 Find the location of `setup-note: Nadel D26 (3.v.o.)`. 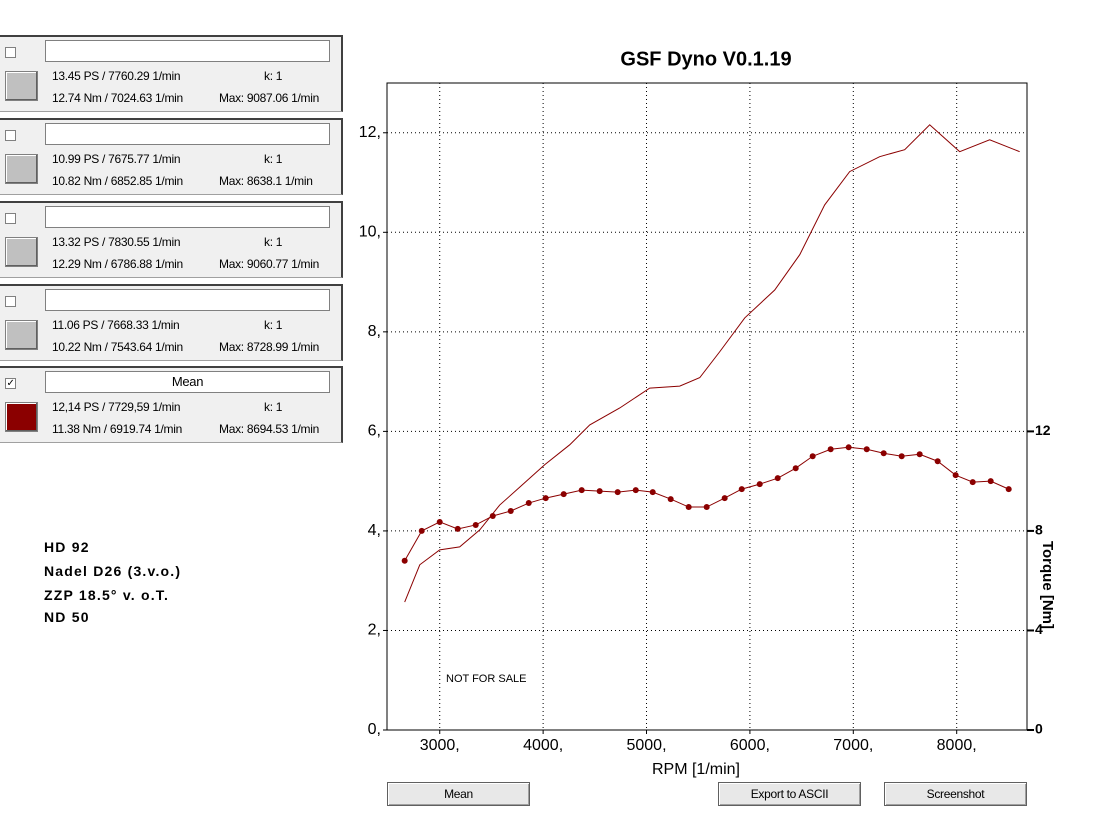

setup-note: Nadel D26 (3.v.o.) is located at coordinates (113, 571).